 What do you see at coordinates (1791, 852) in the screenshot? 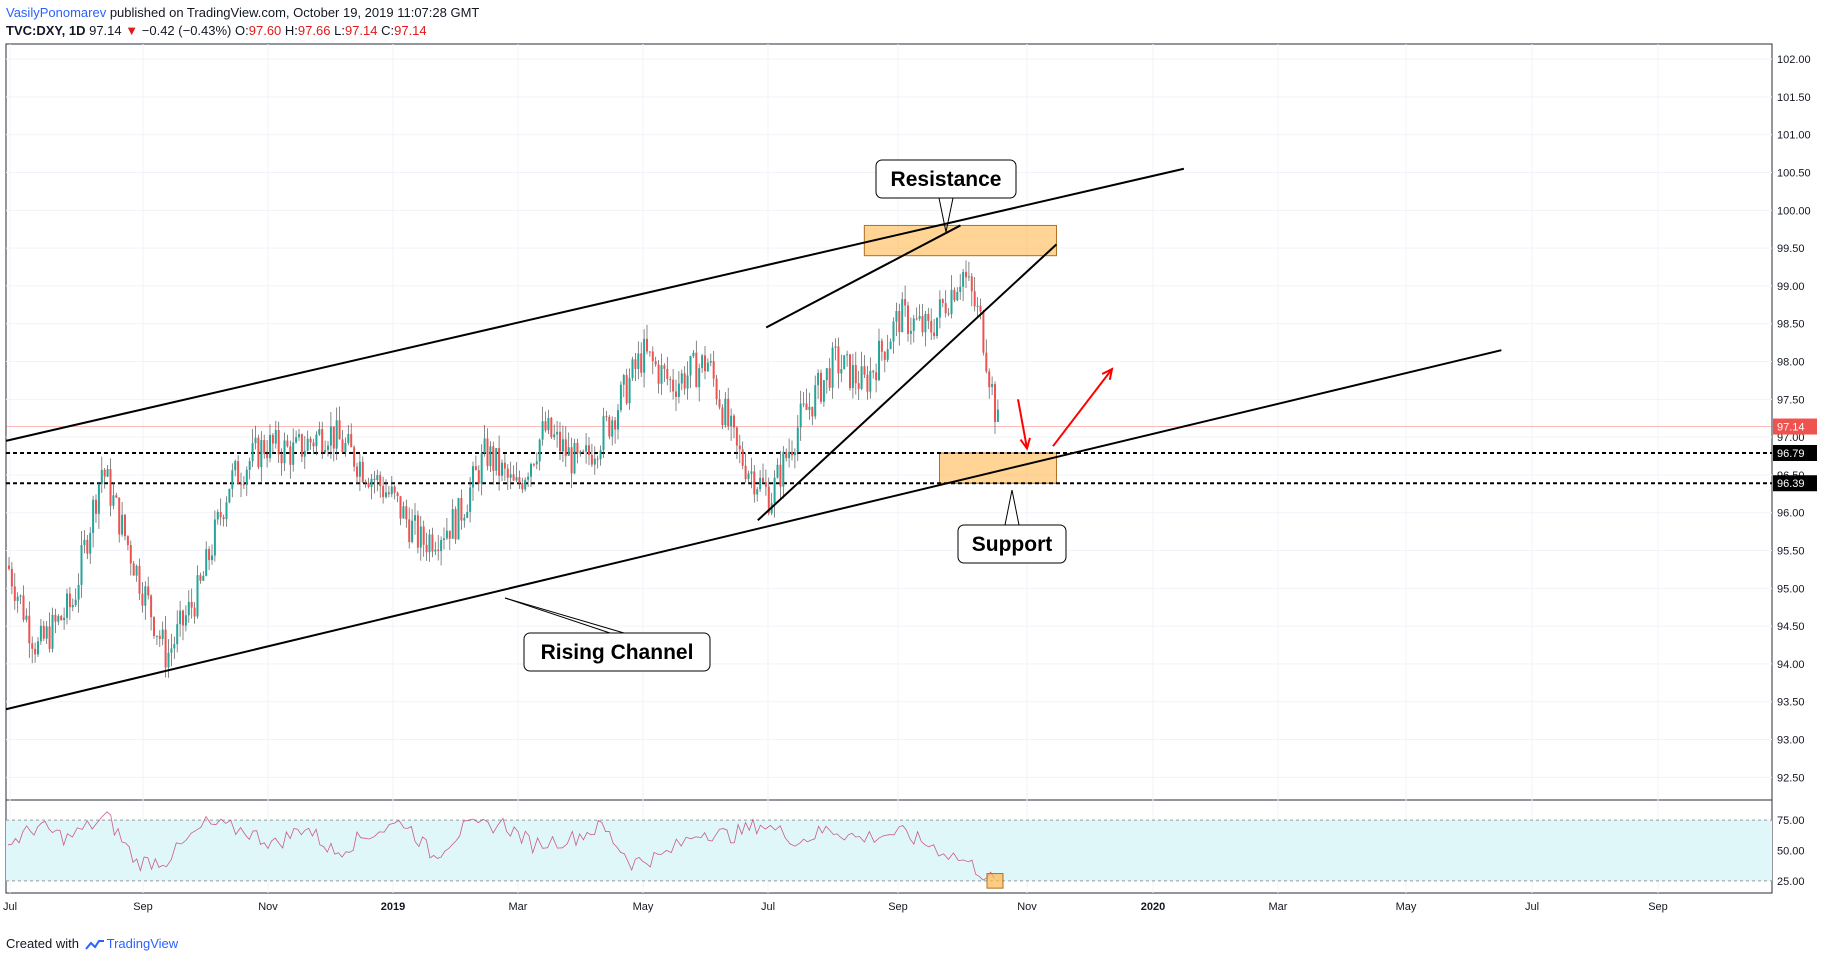
I see `rsi-tick-label: 50.00` at bounding box center [1791, 852].